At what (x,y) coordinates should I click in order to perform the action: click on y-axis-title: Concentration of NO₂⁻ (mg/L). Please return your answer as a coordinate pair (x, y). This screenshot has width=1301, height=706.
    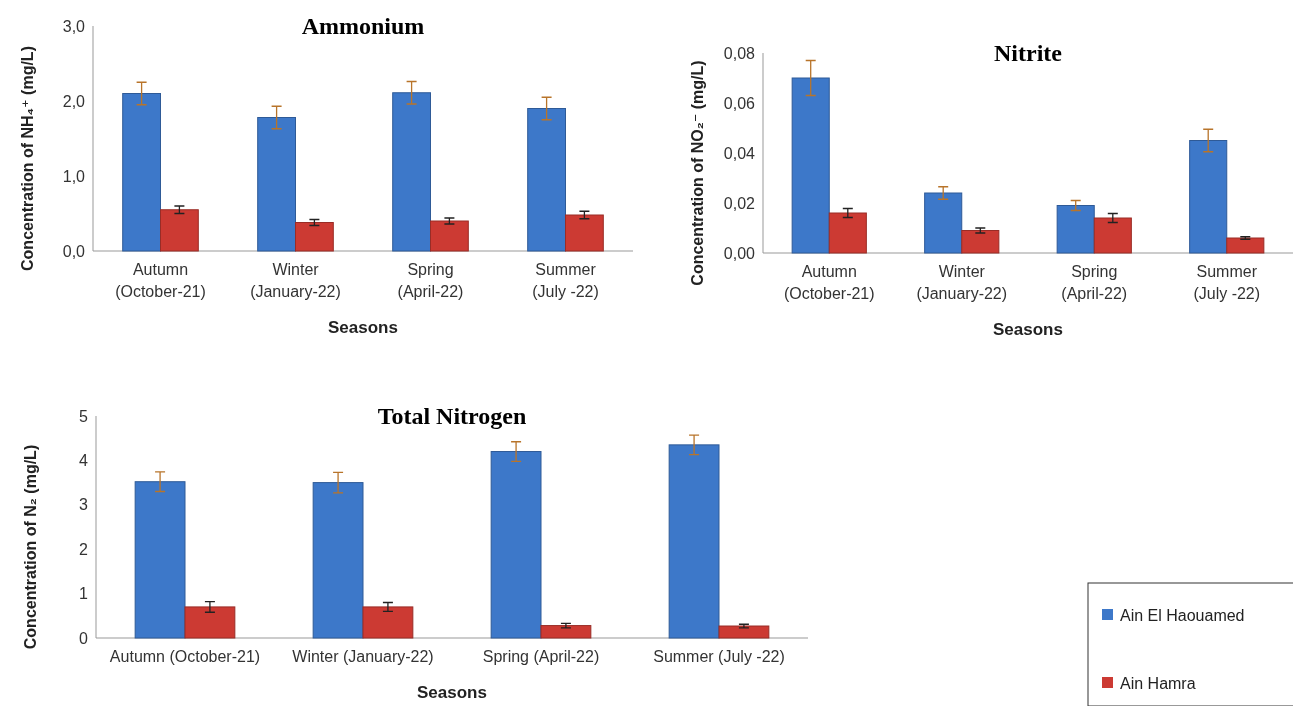
    Looking at the image, I should click on (697, 173).